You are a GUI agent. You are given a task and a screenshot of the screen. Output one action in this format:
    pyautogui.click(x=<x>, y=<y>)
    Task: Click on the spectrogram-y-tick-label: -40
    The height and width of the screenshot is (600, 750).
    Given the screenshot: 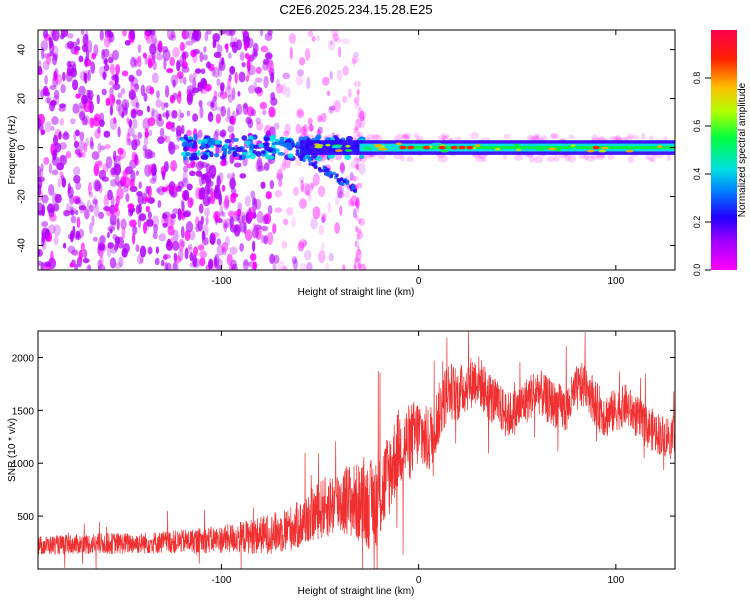 What is the action you would take?
    pyautogui.click(x=22, y=245)
    